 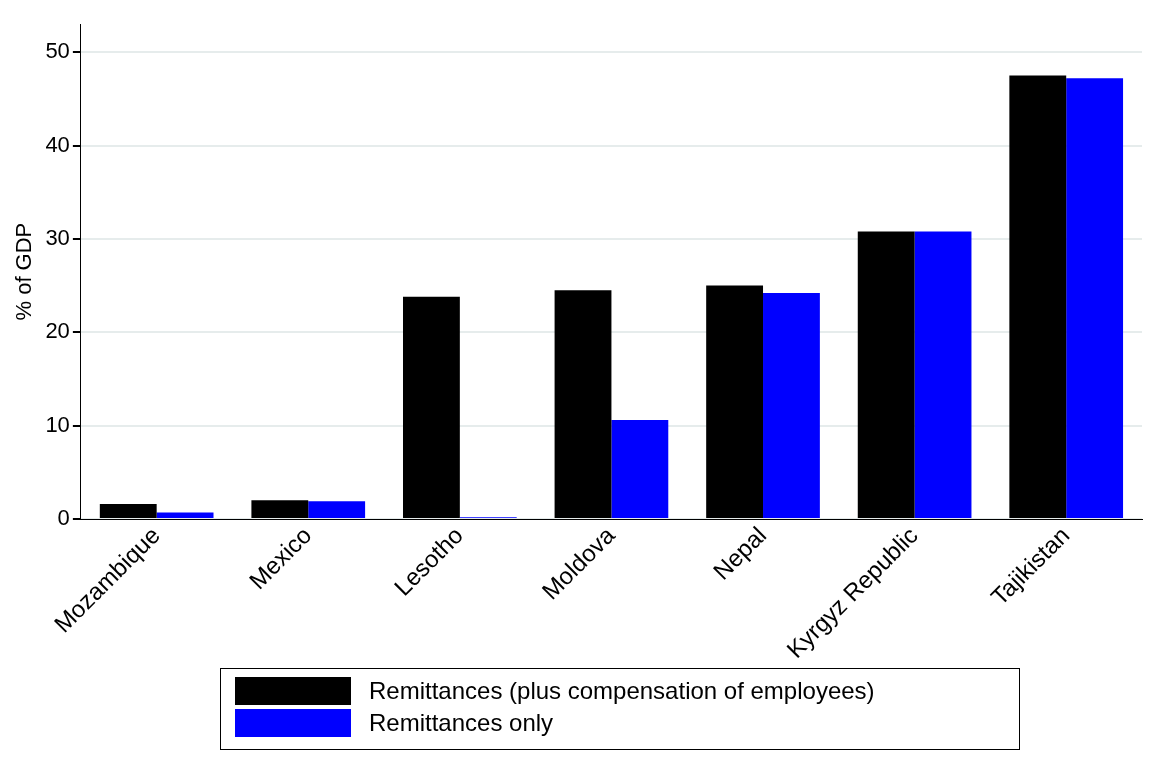 I want to click on y-tick-label: 20, so click(x=57, y=331).